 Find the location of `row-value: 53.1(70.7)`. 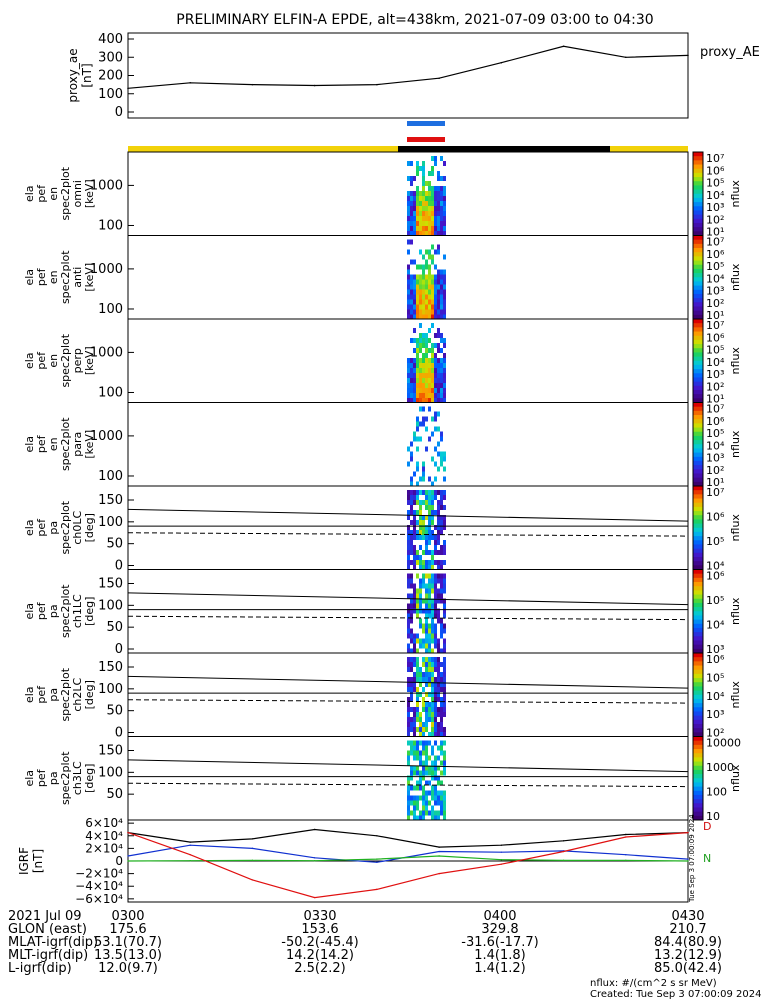

row-value: 53.1(70.7) is located at coordinates (128, 942).